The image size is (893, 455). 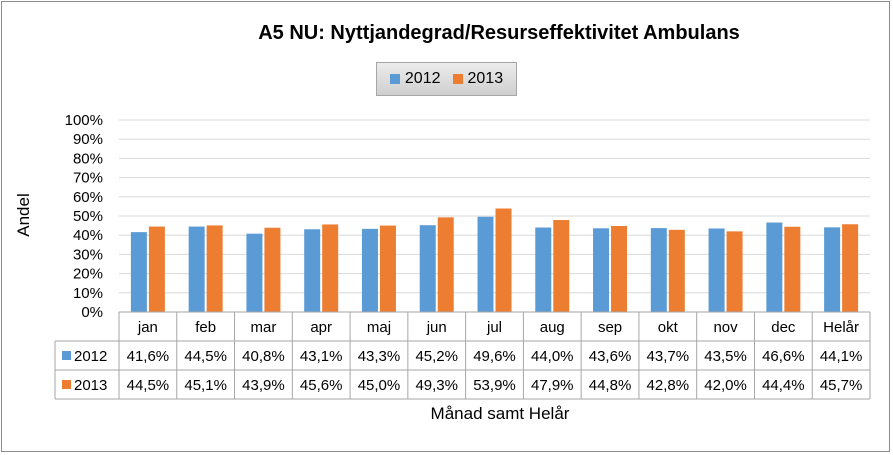 What do you see at coordinates (205, 385) in the screenshot?
I see `data-label: 45,1%` at bounding box center [205, 385].